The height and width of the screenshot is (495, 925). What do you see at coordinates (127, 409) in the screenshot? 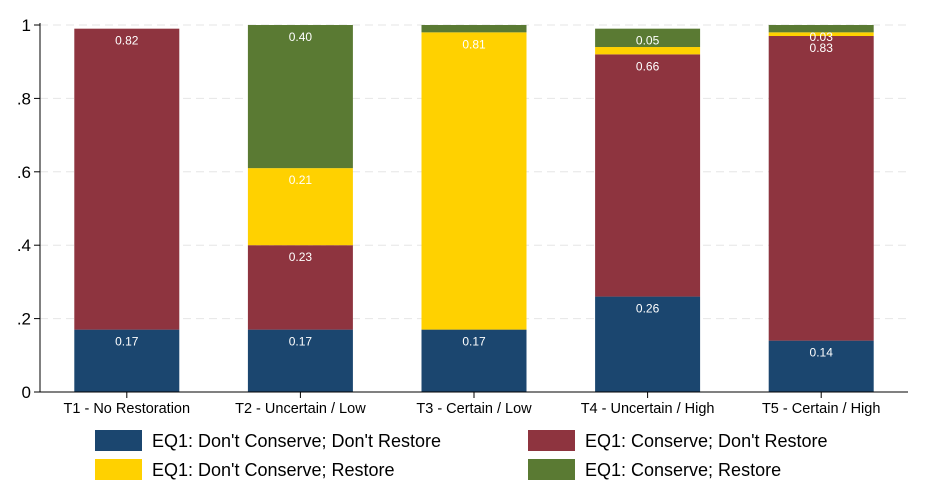
I see `x-tick-label: T1 - No Restoration` at bounding box center [127, 409].